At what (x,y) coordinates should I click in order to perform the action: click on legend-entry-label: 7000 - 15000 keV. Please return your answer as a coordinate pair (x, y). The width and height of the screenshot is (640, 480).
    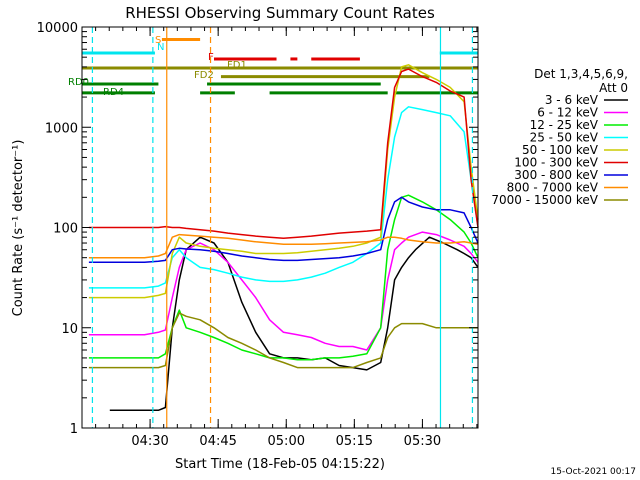
    Looking at the image, I should click on (544, 200).